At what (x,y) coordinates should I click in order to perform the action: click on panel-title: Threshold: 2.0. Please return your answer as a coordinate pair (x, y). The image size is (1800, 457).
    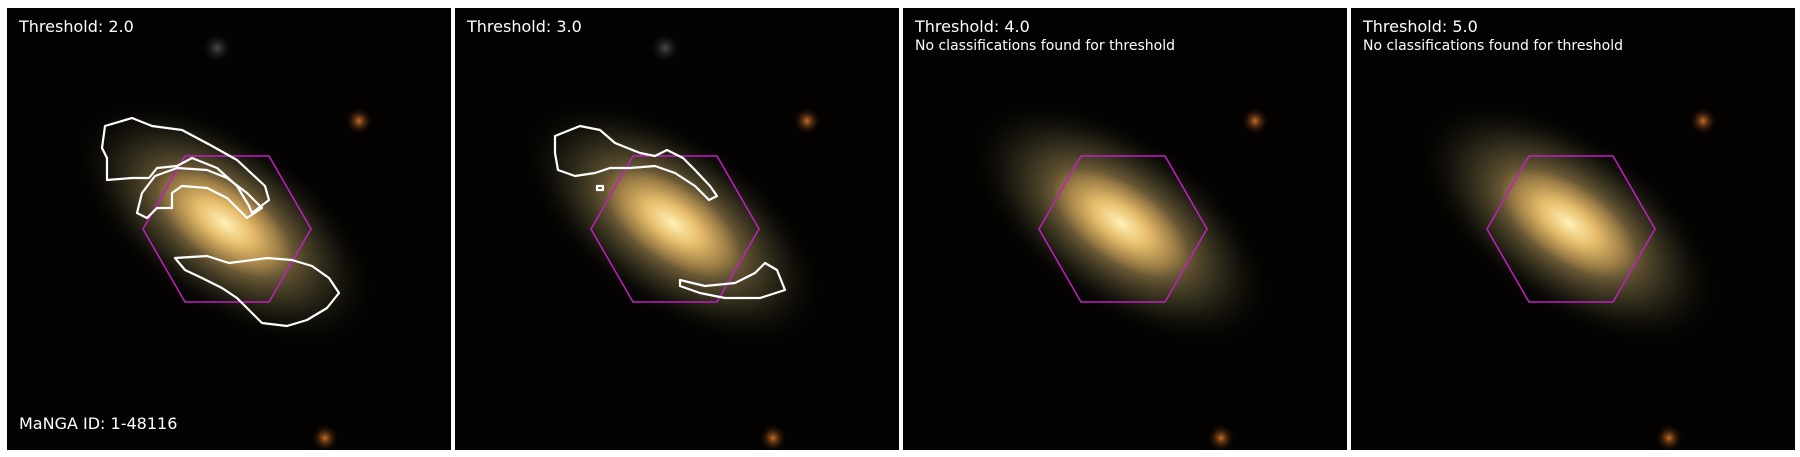
    Looking at the image, I should click on (76, 26).